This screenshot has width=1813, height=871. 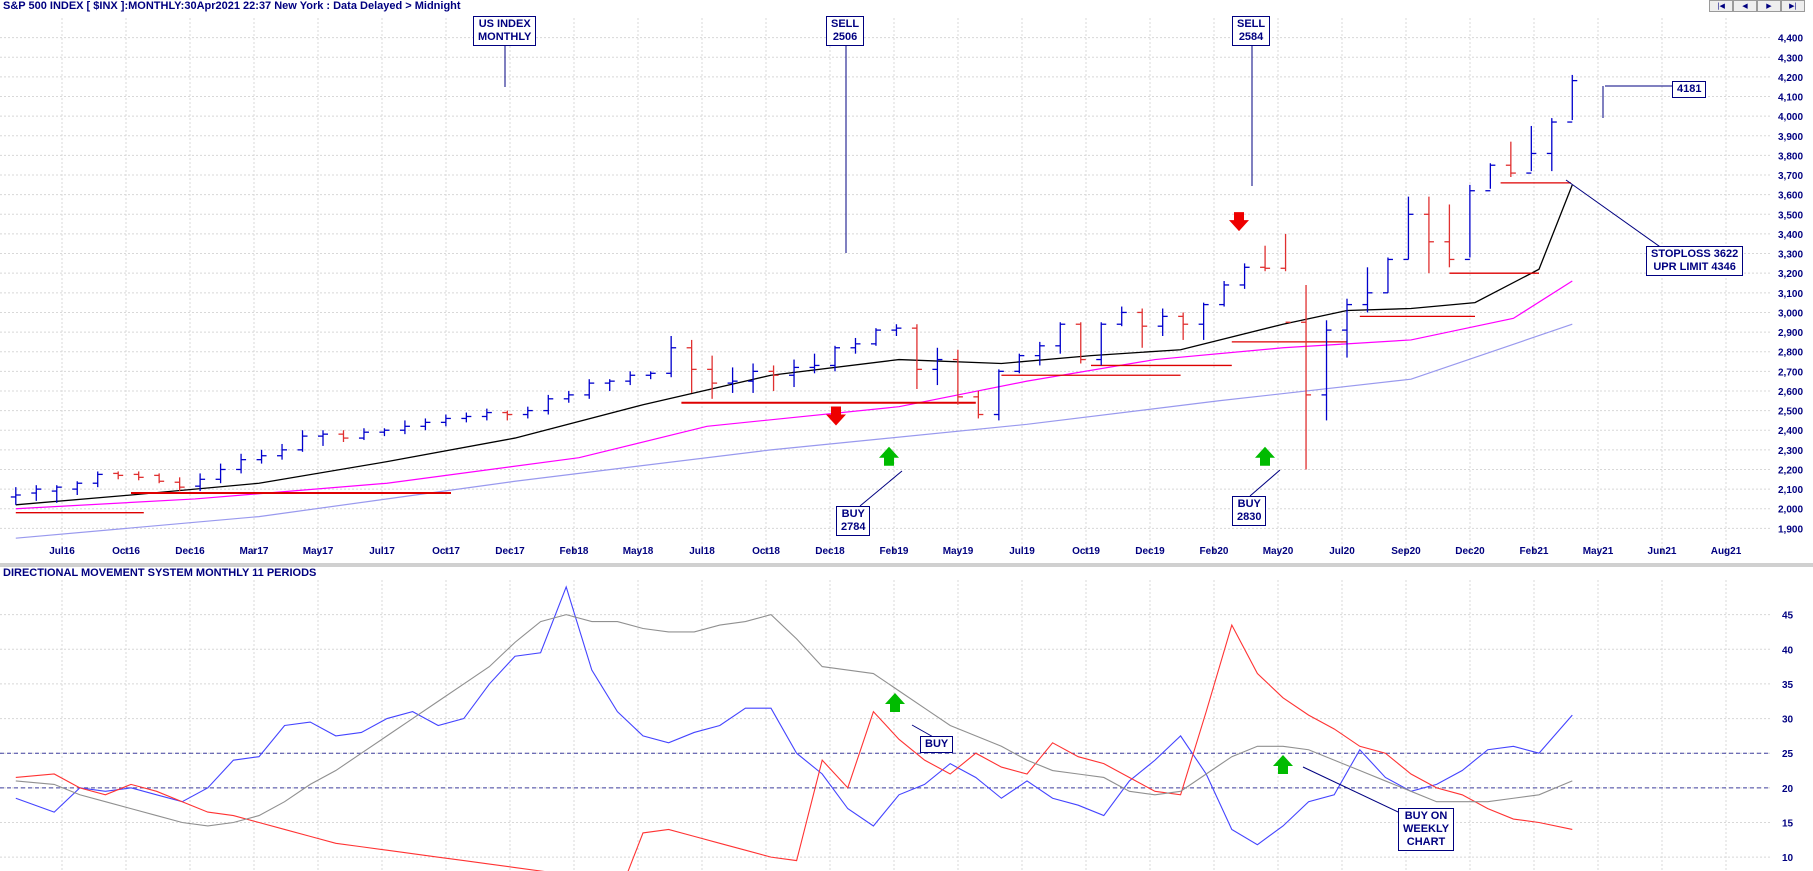 I want to click on date-tick-label: Dec17, so click(x=510, y=551).